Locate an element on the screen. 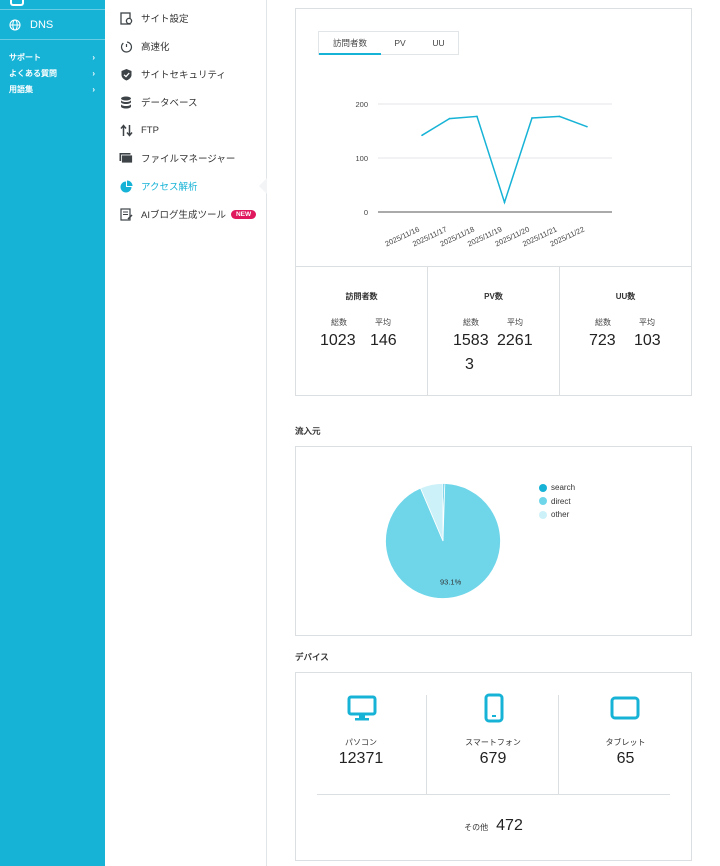 This screenshot has height=866, width=720. stat-avg-value: 103 is located at coordinates (647, 340).